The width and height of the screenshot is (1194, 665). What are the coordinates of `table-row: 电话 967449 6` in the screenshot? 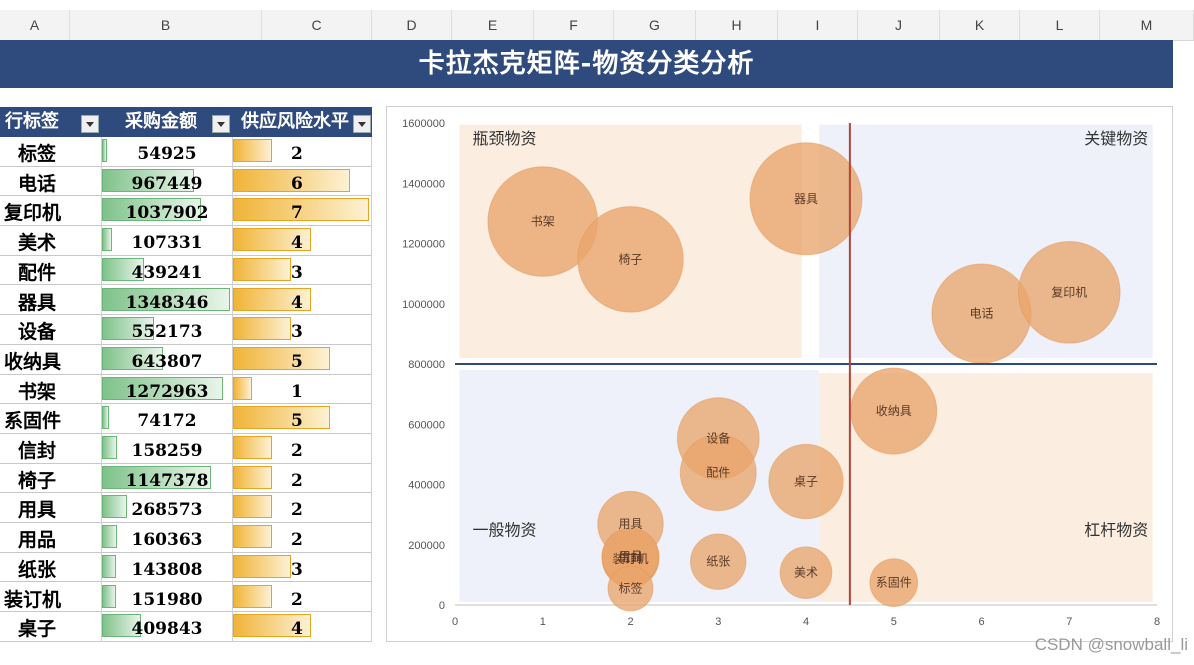 It's located at (186, 182).